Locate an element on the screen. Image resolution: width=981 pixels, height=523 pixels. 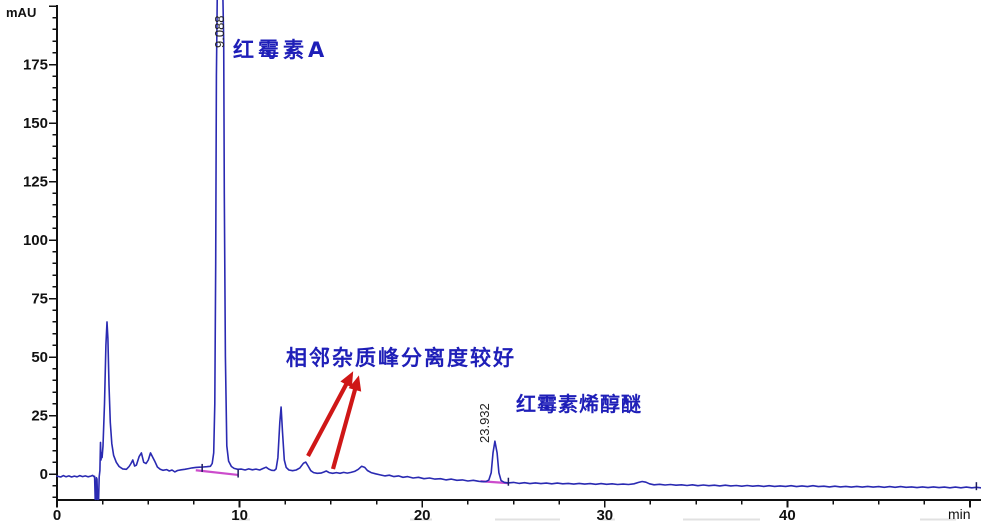
y-tick-label: 175 is located at coordinates (35, 65).